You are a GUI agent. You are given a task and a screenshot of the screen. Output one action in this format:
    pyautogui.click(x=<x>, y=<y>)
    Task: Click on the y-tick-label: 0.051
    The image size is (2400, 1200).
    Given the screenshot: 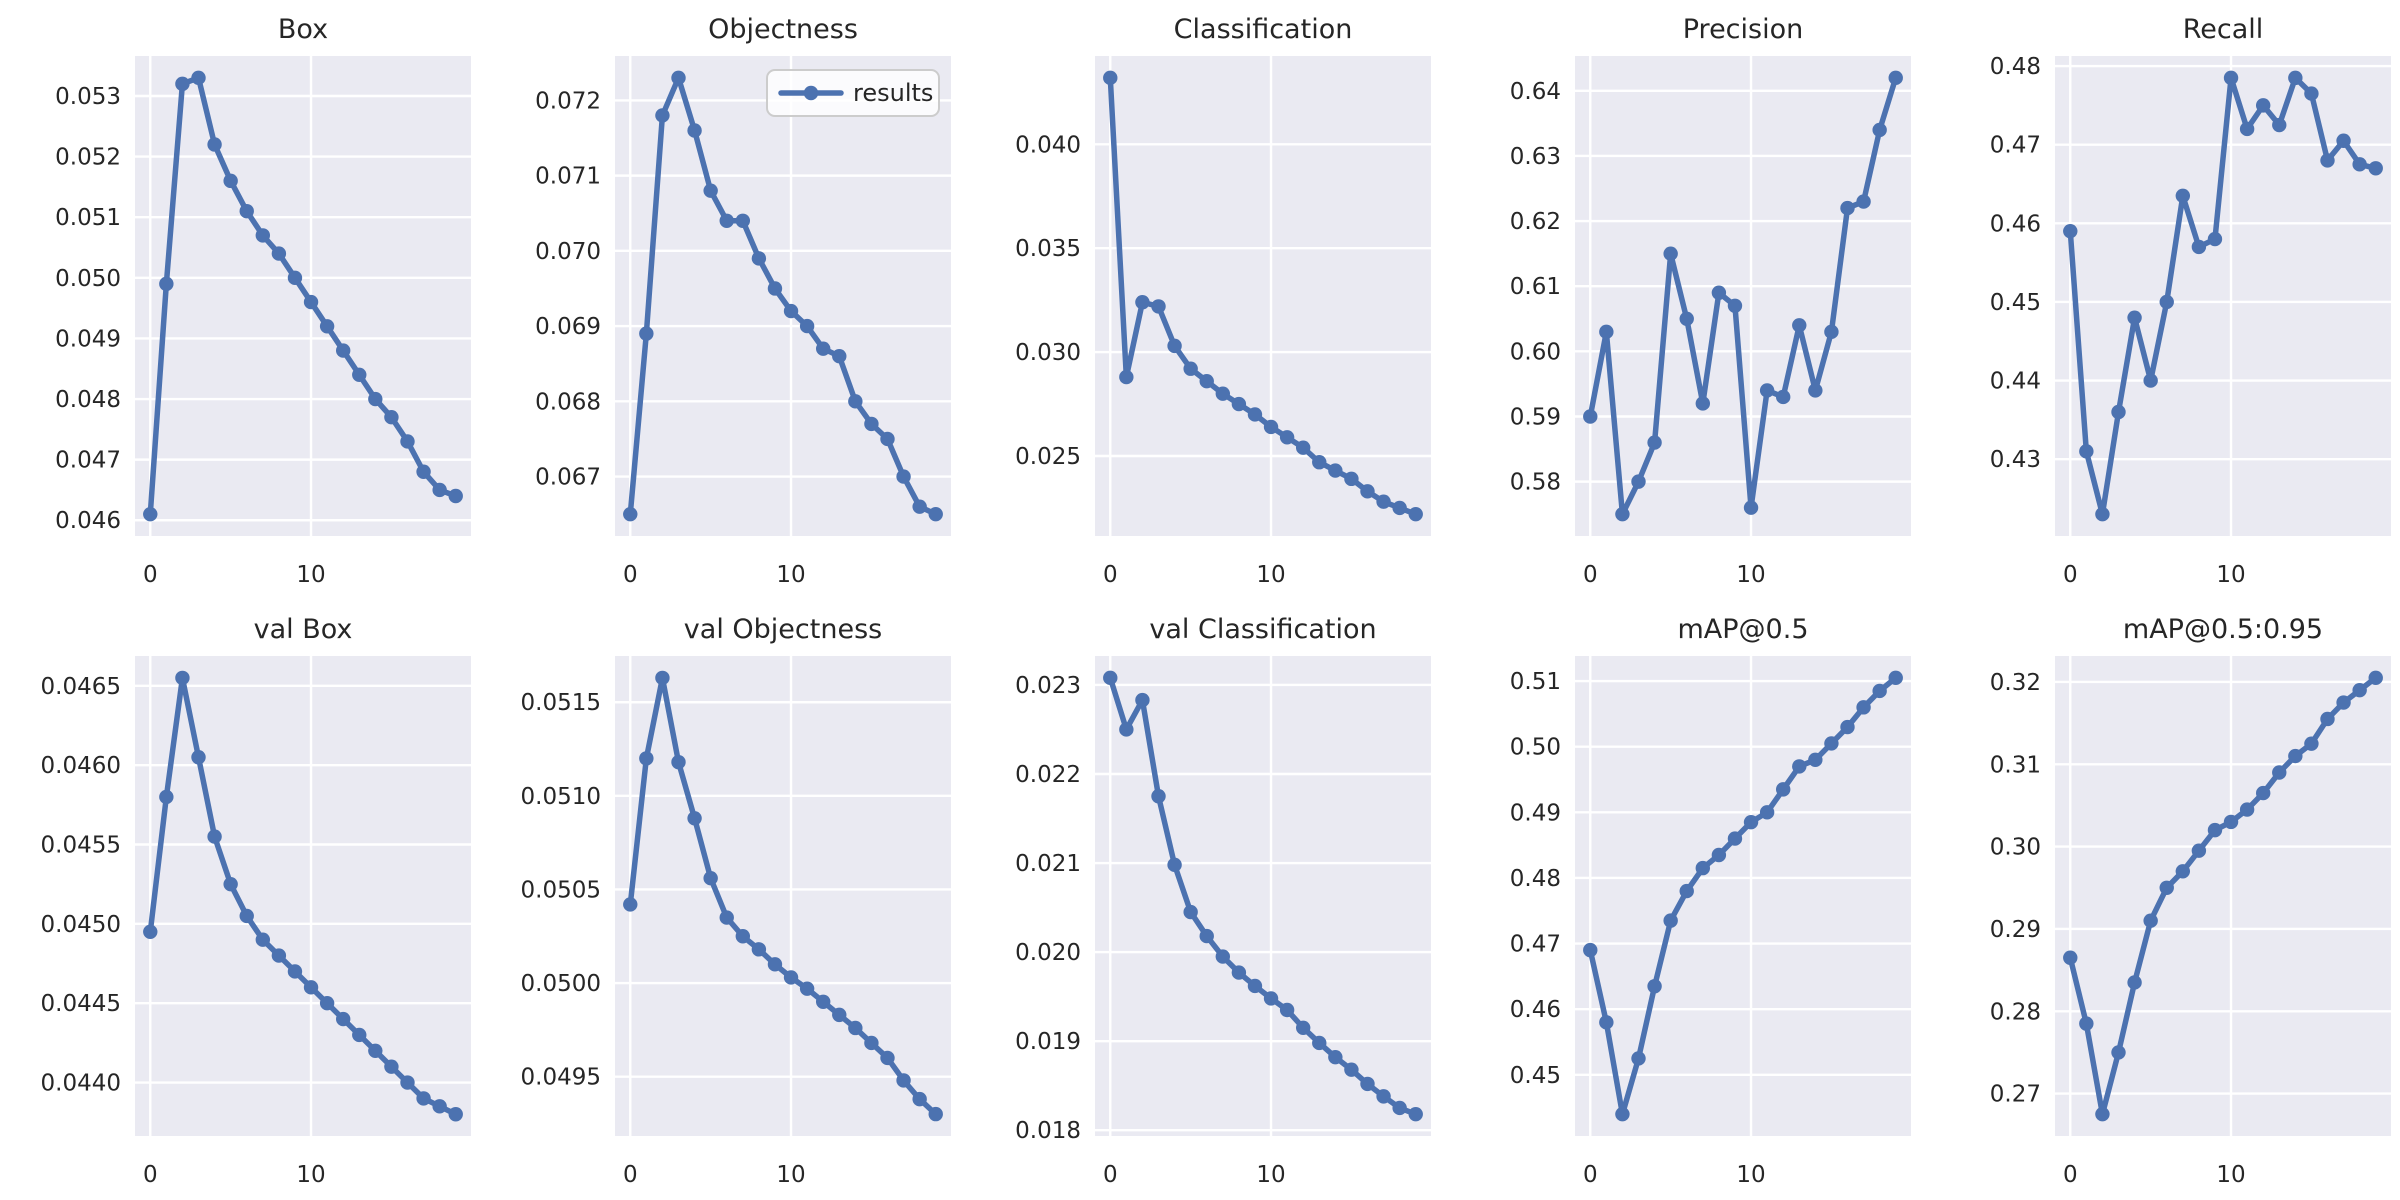 What is the action you would take?
    pyautogui.click(x=88, y=218)
    